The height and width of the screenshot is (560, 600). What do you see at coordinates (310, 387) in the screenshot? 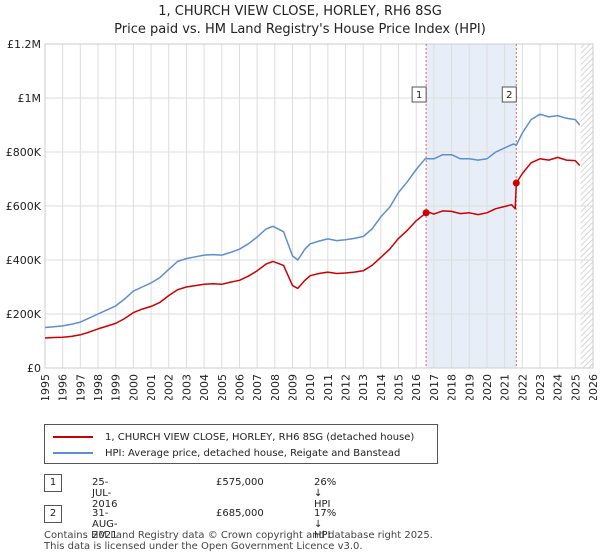
I see `x-tick-label: 2010` at bounding box center [310, 387].